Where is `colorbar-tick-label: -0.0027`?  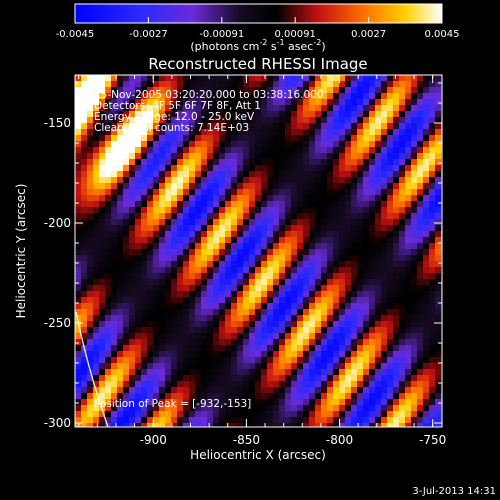 colorbar-tick-label: -0.0027 is located at coordinates (148, 34).